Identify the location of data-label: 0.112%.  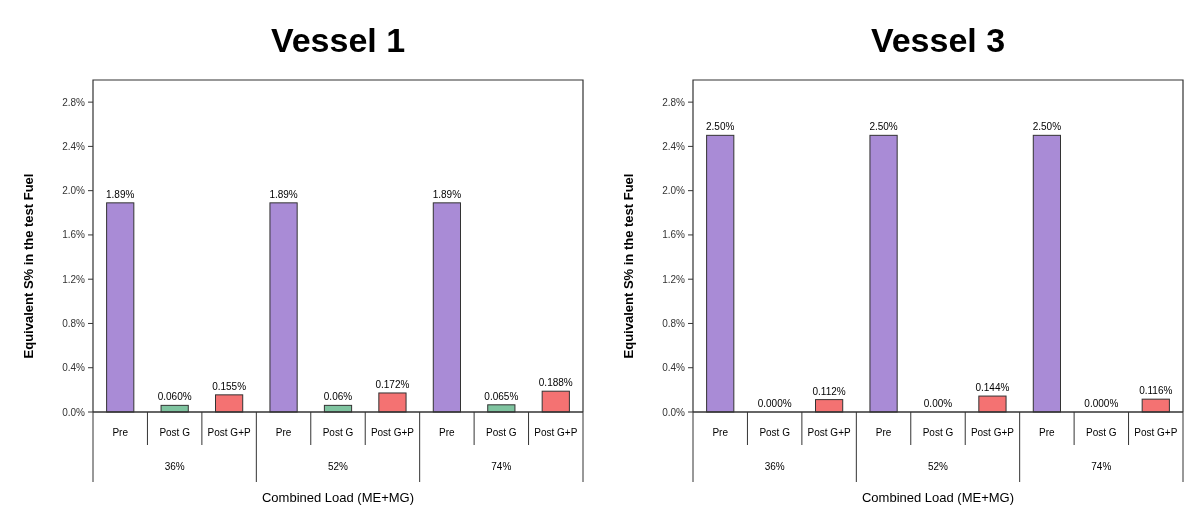
(829, 391).